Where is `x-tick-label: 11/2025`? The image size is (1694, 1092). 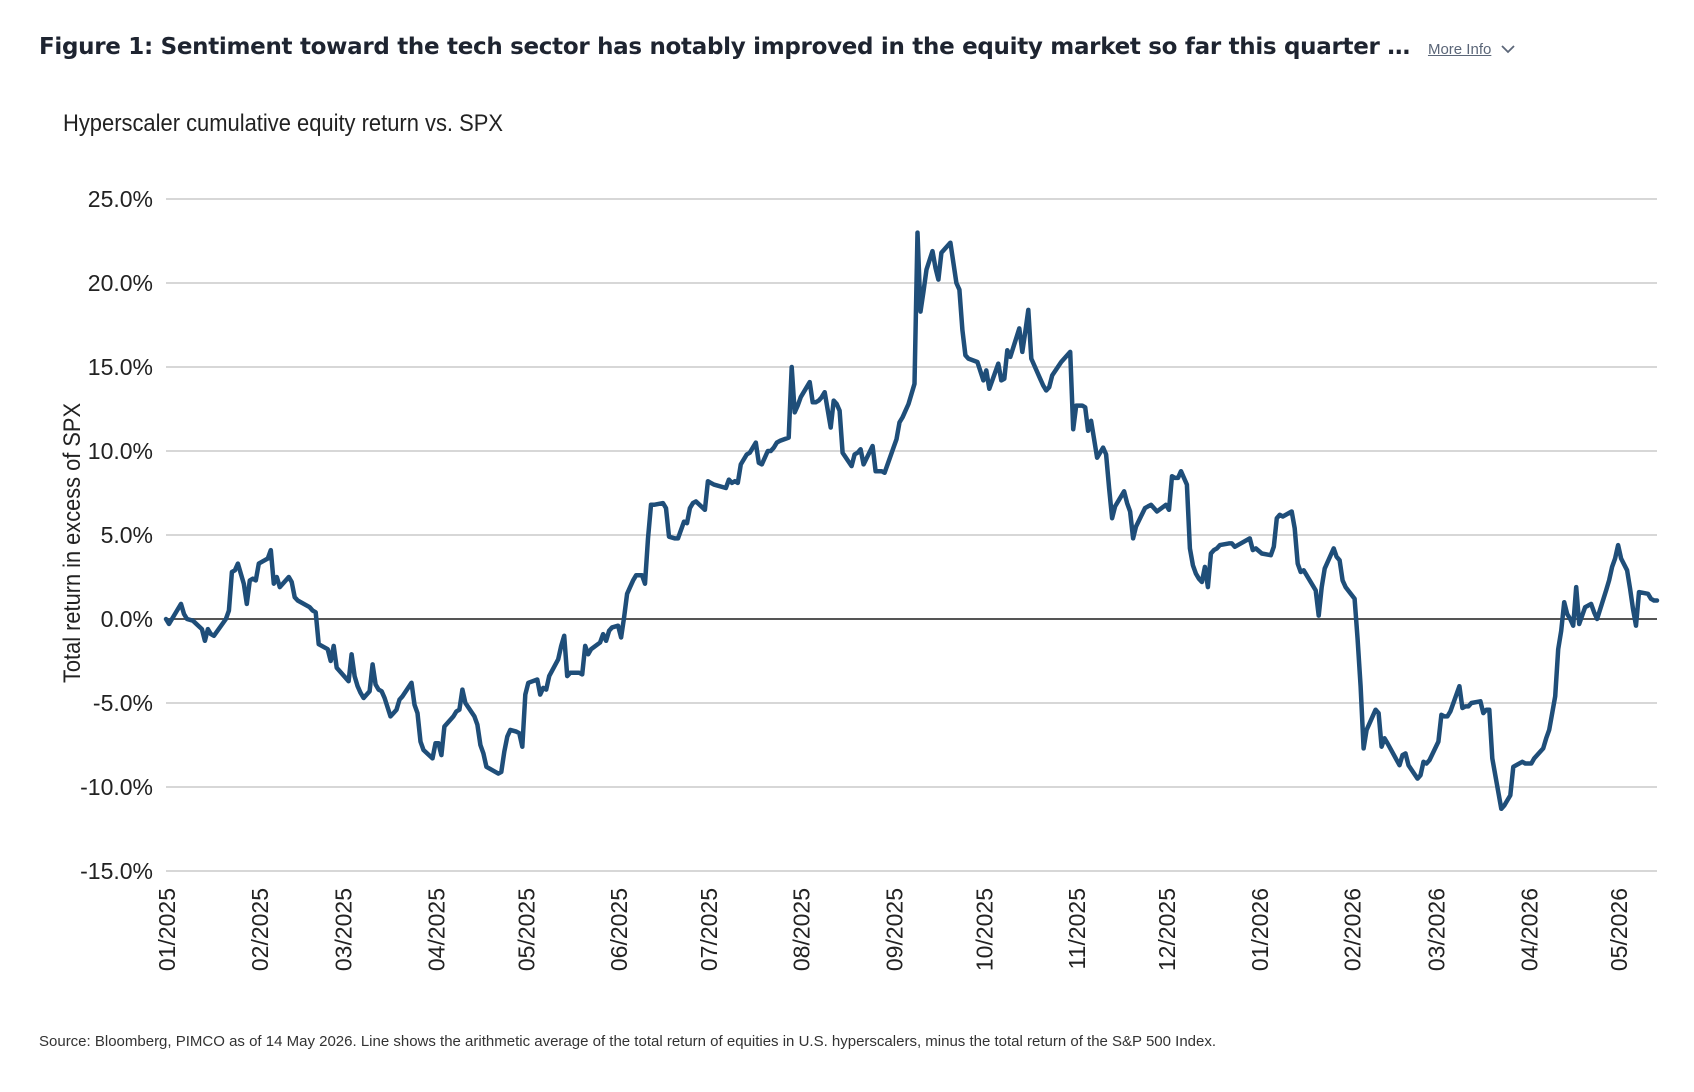
x-tick-label: 11/2025 is located at coordinates (1077, 928).